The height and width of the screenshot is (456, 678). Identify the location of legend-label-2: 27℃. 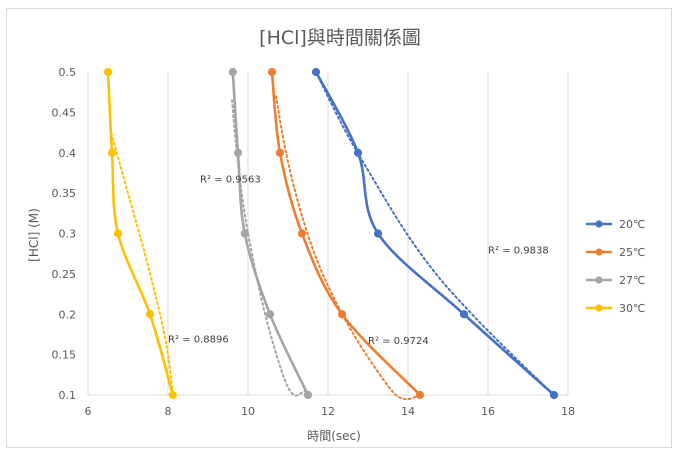
(632, 280).